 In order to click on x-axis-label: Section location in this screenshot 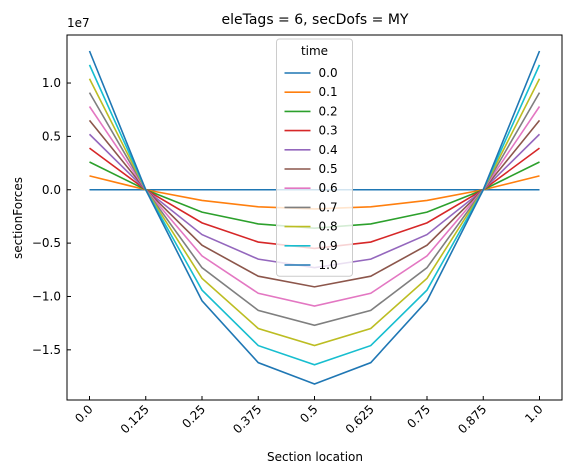, I will do `click(315, 457)`.